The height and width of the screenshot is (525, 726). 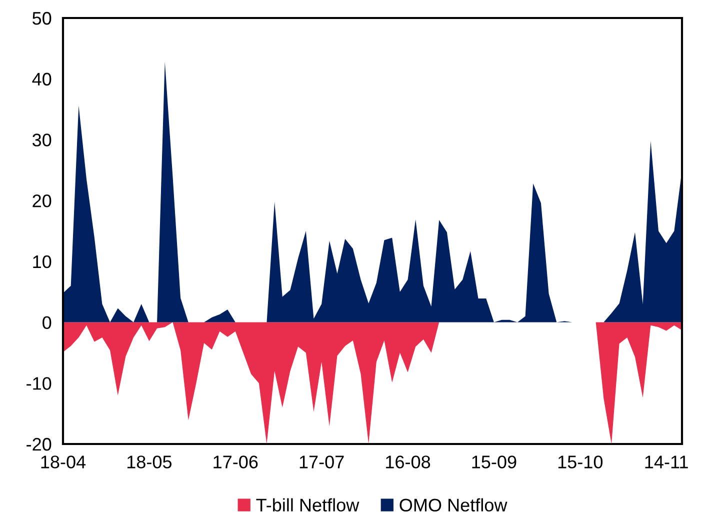 What do you see at coordinates (408, 462) in the screenshot?
I see `x-tick-label: 16-08` at bounding box center [408, 462].